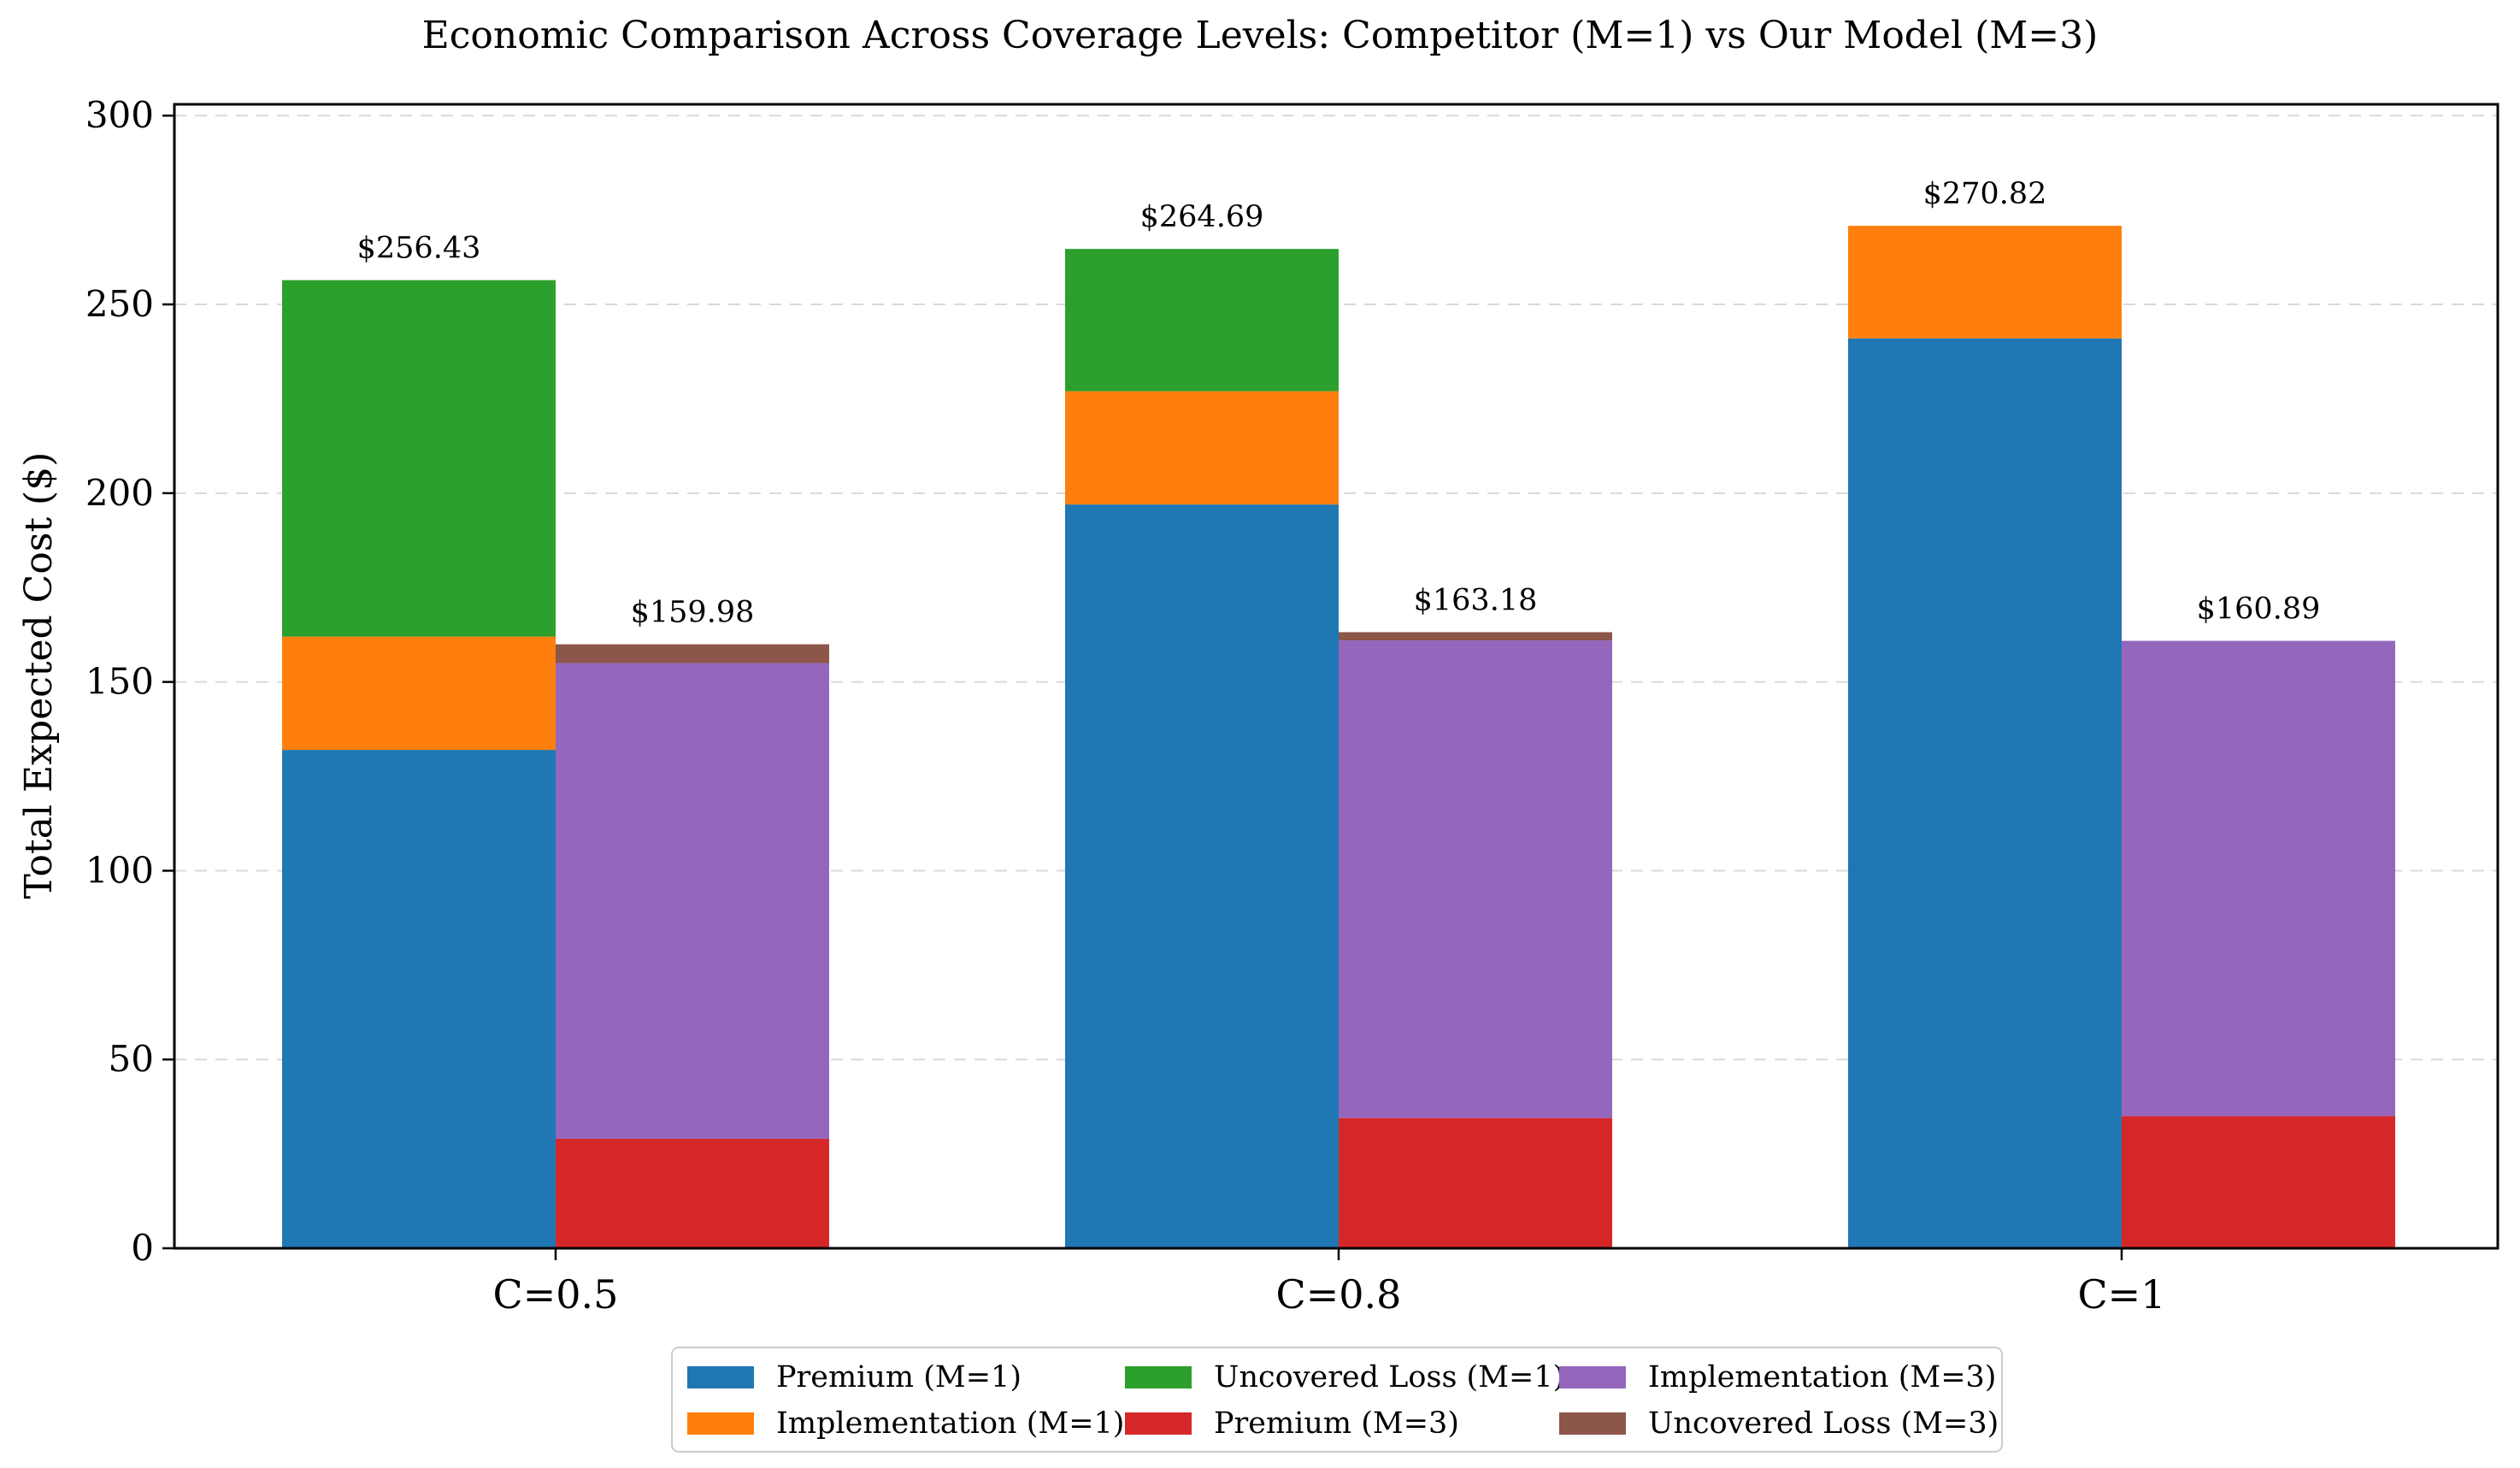 Image resolution: width=2520 pixels, height=1468 pixels. Describe the element at coordinates (120, 682) in the screenshot. I see `y-tick-label: 150` at that location.